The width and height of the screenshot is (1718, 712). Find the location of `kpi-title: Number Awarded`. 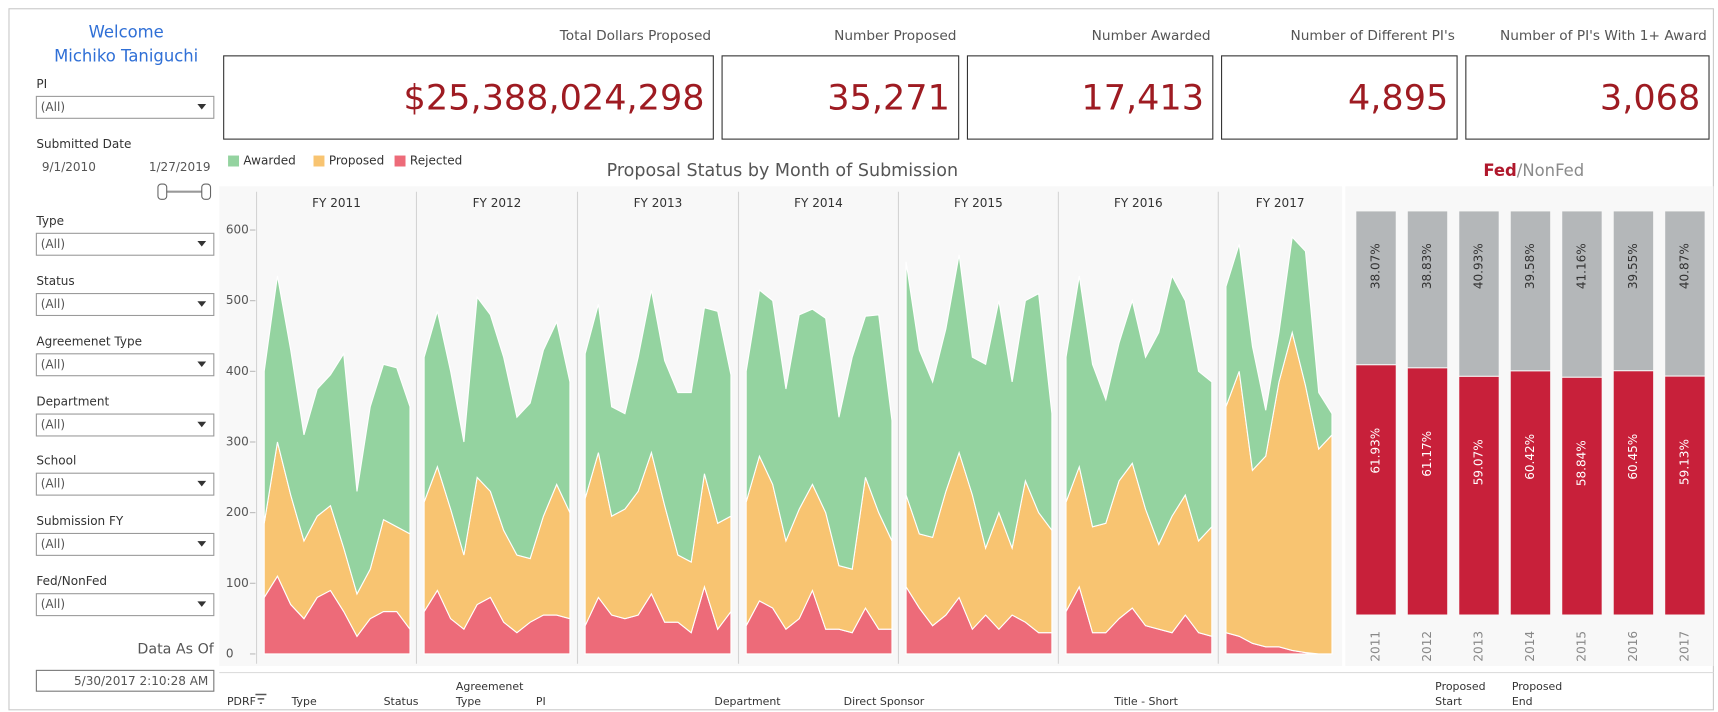

kpi-title: Number Awarded is located at coordinates (1151, 36).